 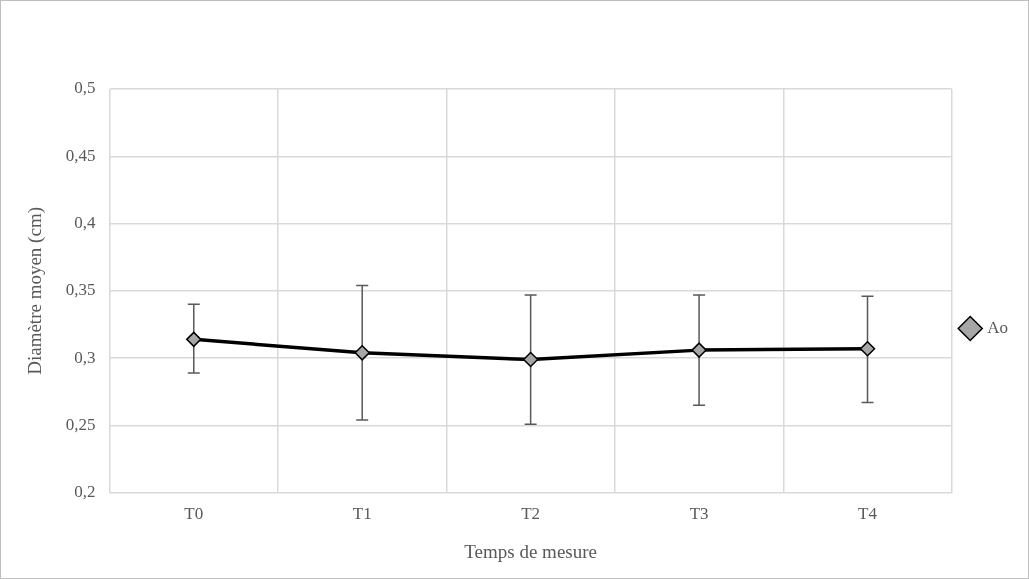 What do you see at coordinates (35, 291) in the screenshot?
I see `y-axis-title: Diamètre moyen (cm)` at bounding box center [35, 291].